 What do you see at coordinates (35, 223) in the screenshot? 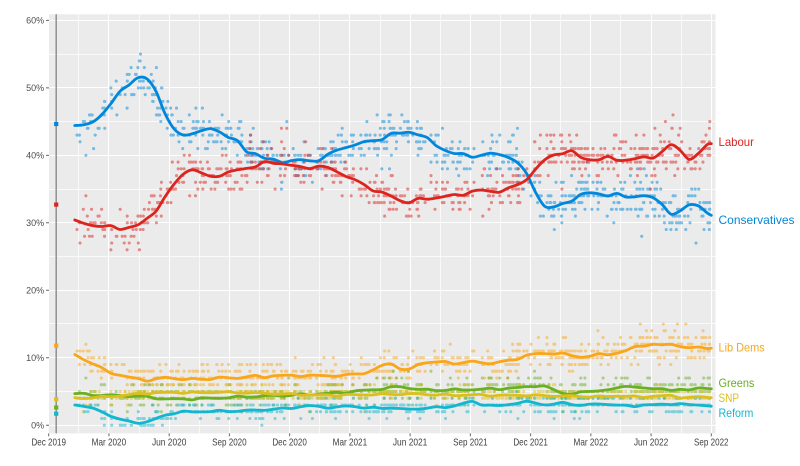
I see `svg-text: 30%` at bounding box center [35, 223].